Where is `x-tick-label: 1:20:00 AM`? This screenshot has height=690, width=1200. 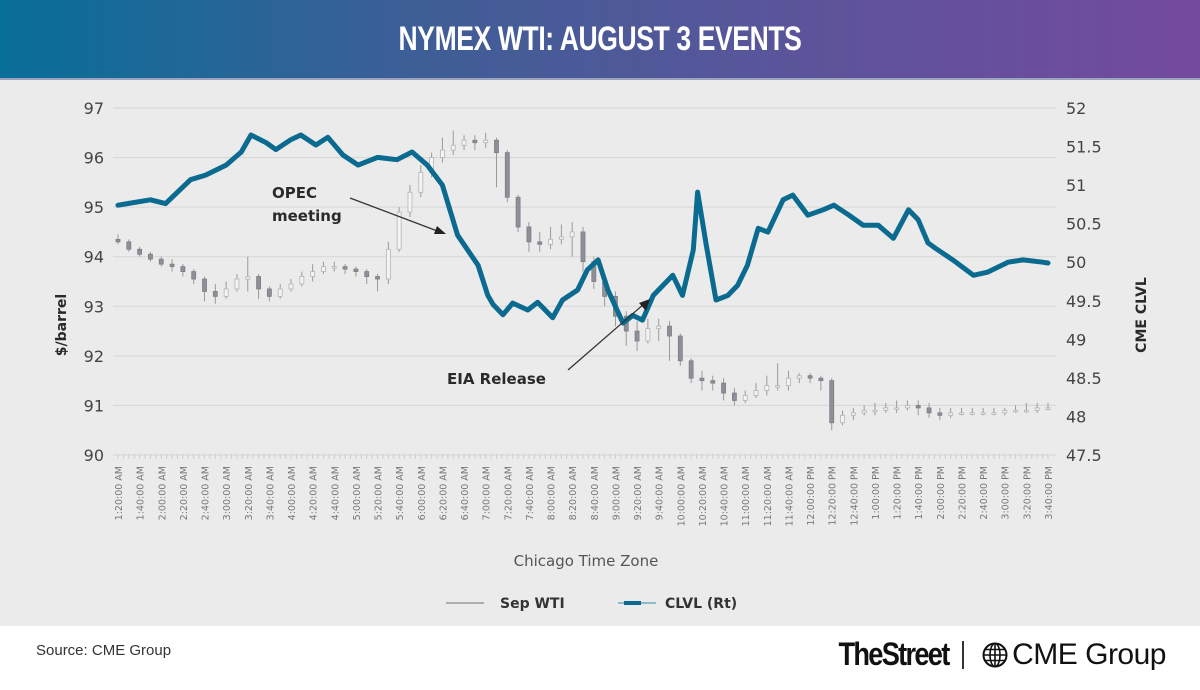 x-tick-label: 1:20:00 AM is located at coordinates (119, 493).